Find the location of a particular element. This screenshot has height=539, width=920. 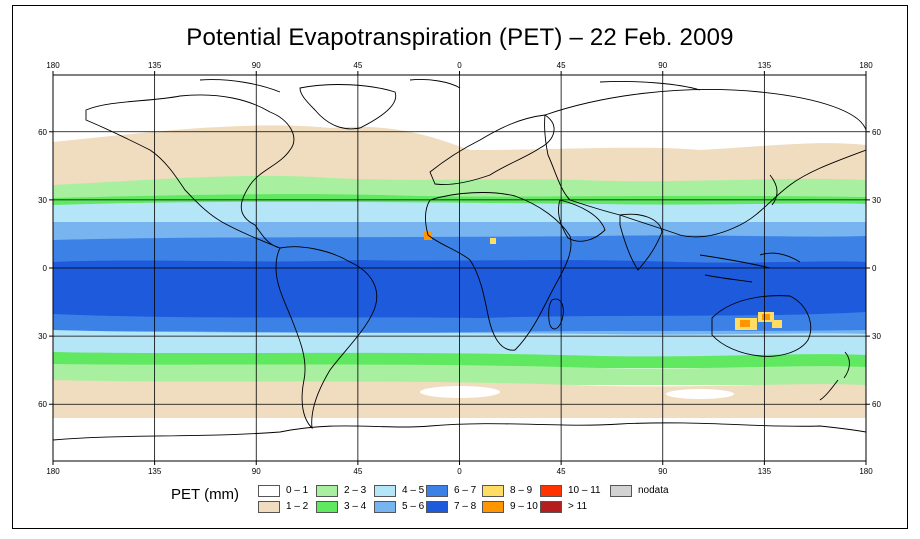

arabia-outline is located at coordinates (581, 220).